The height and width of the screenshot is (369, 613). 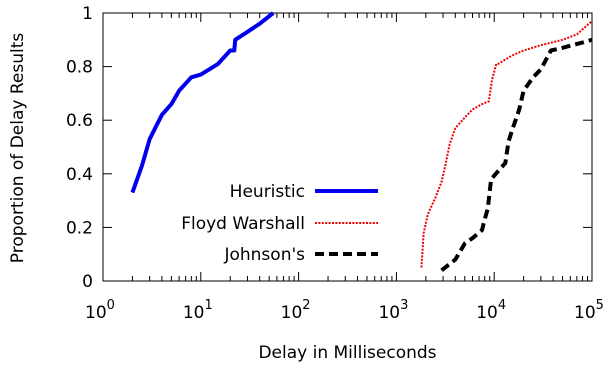 I want to click on x-axis-label: Delay in Milliseconds, so click(x=347, y=353).